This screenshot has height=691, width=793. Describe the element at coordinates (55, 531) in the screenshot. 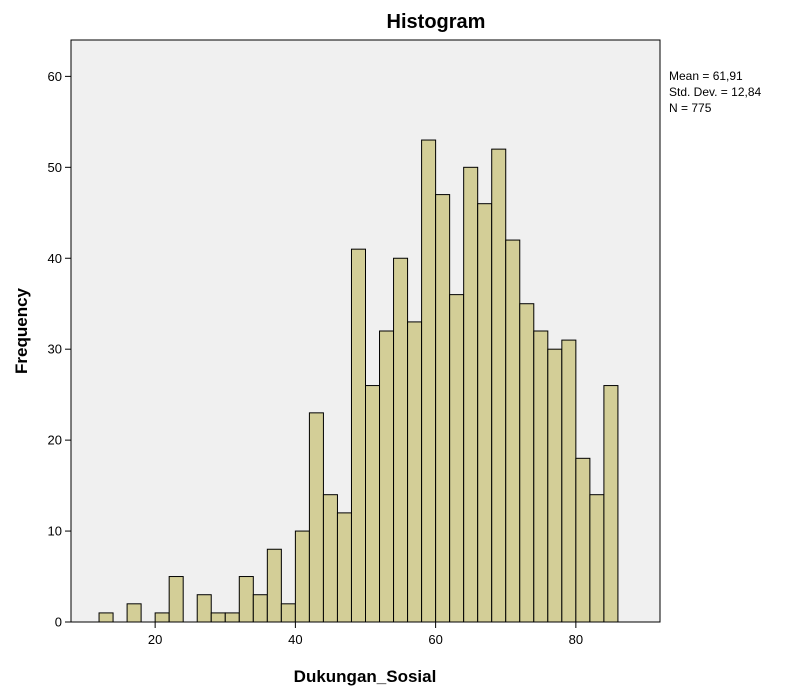

I see `y-tick-label: 10` at that location.